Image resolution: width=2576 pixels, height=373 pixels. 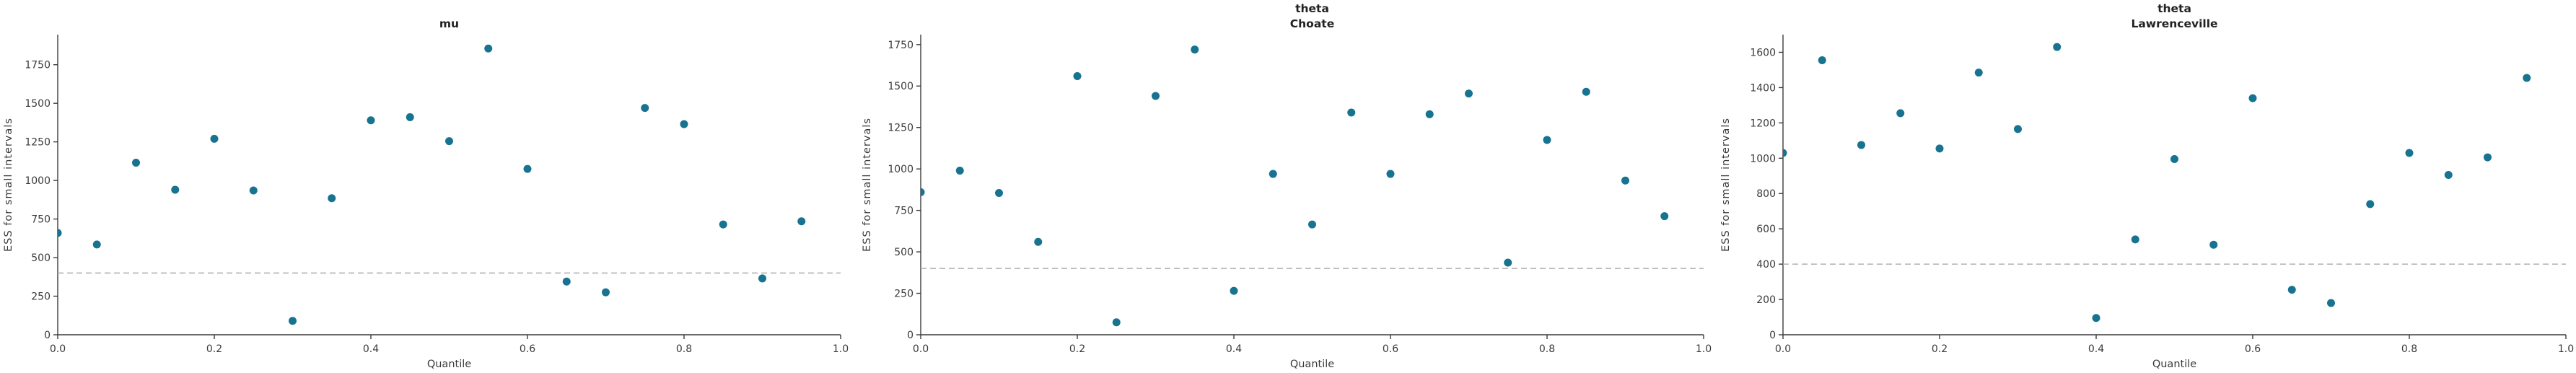 What do you see at coordinates (1766, 300) in the screenshot?
I see `y-tick-label: 200` at bounding box center [1766, 300].